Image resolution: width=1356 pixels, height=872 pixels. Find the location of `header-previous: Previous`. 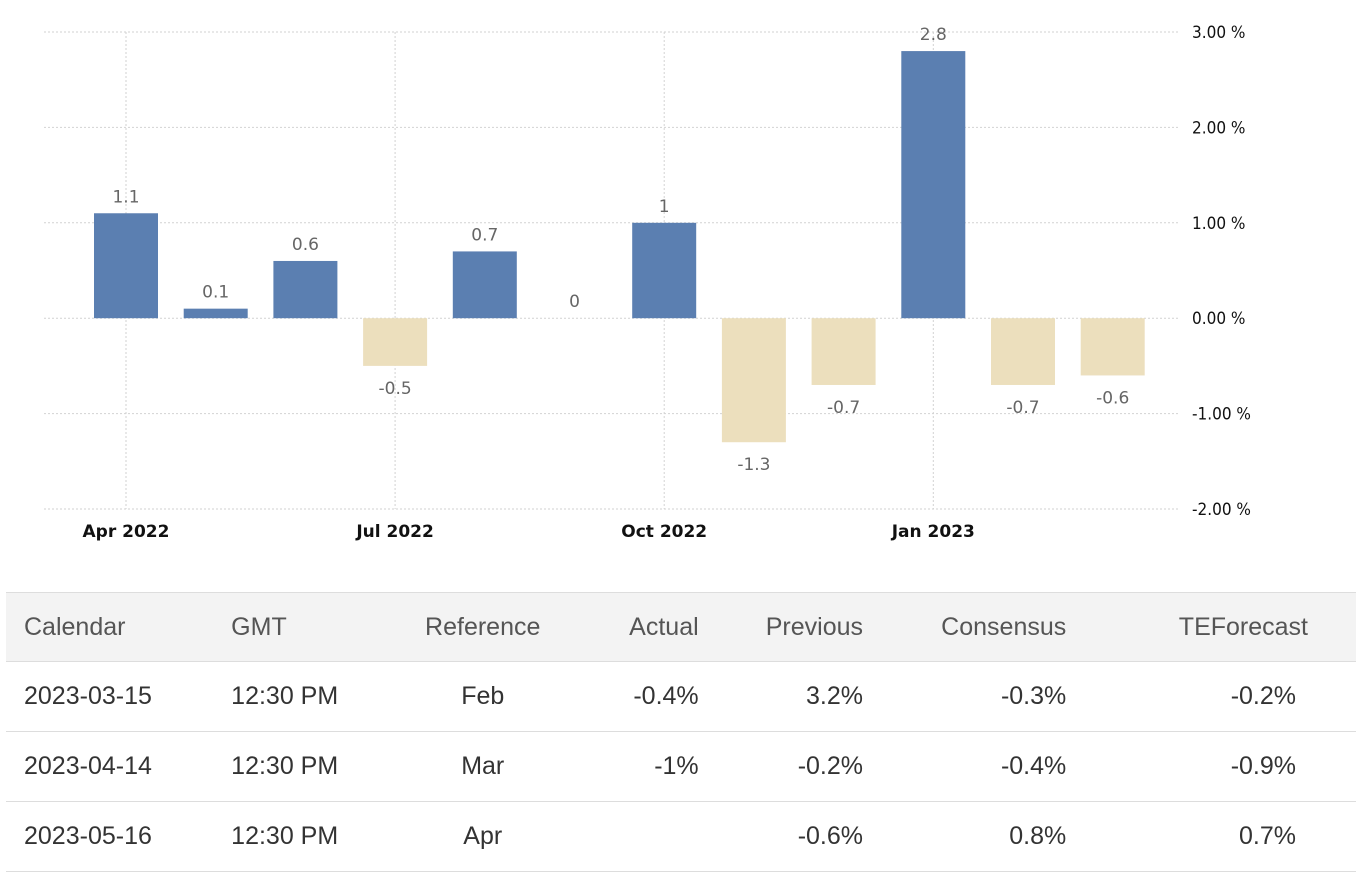

header-previous: Previous is located at coordinates (793, 627).